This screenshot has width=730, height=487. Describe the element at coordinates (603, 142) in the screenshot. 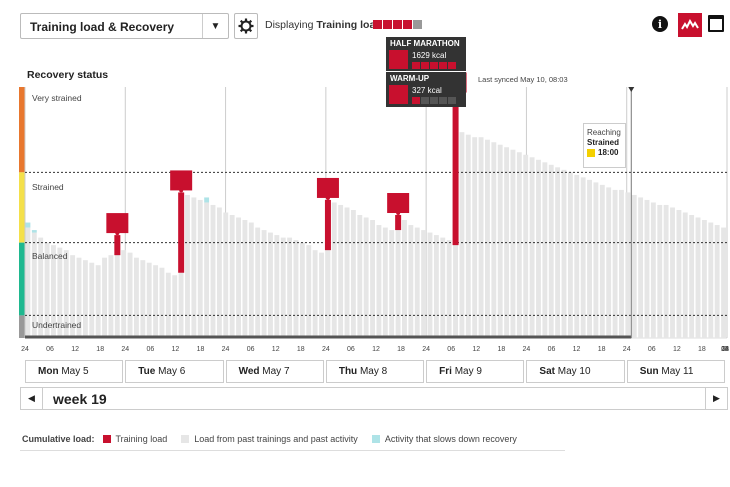

I see `reaching-line2: Strained` at that location.